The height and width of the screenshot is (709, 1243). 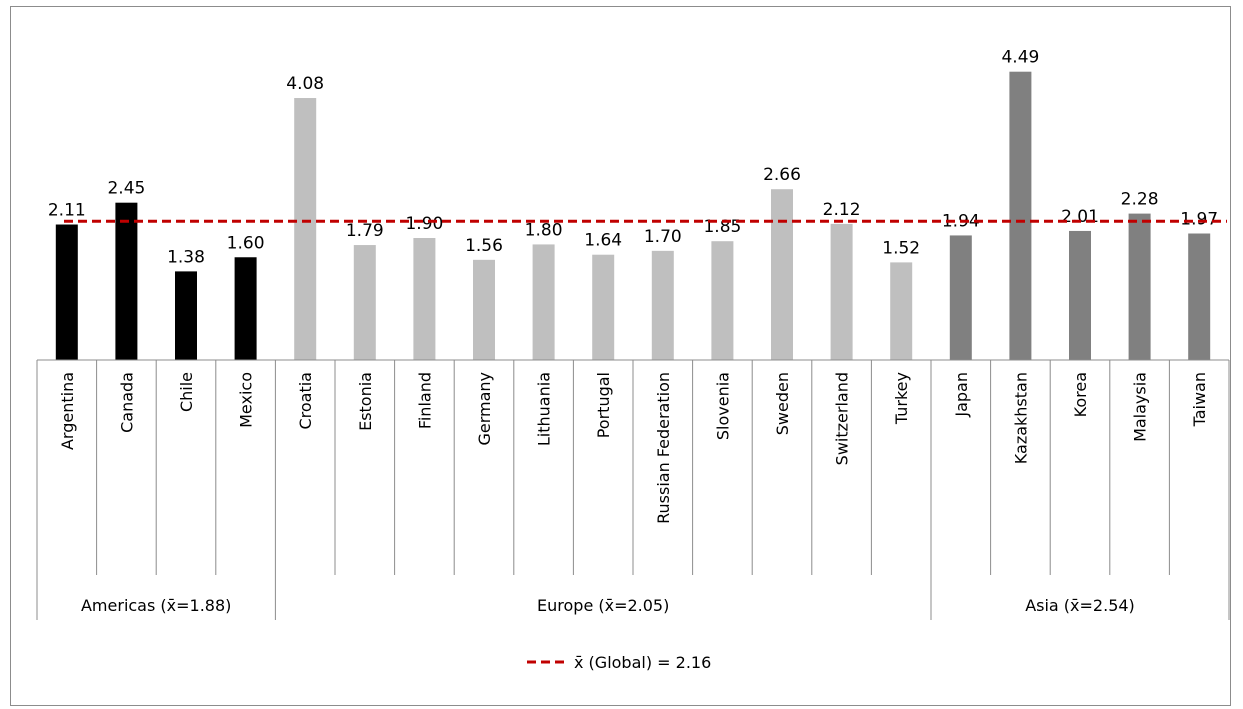 What do you see at coordinates (663, 448) in the screenshot?
I see `category-label-russian-federation: Russian Federation` at bounding box center [663, 448].